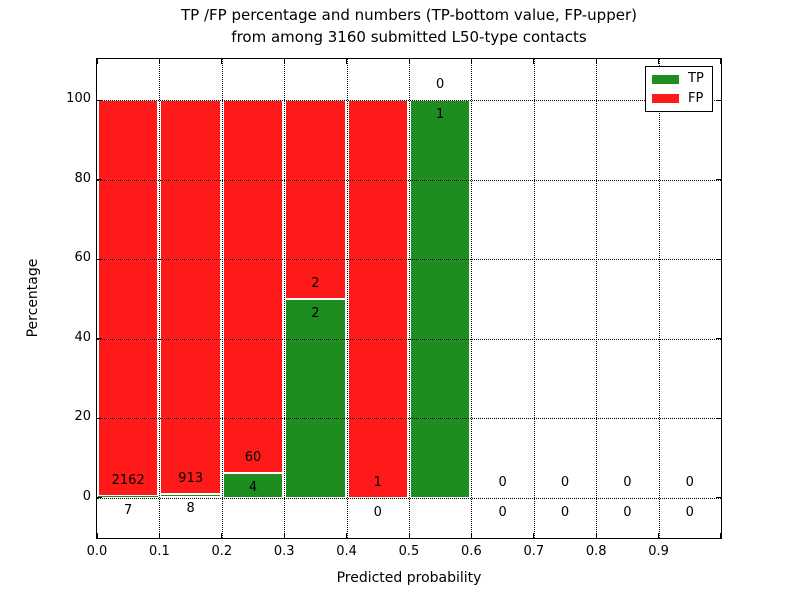  Describe the element at coordinates (534, 551) in the screenshot. I see `x-tick-label: 0.7` at that location.